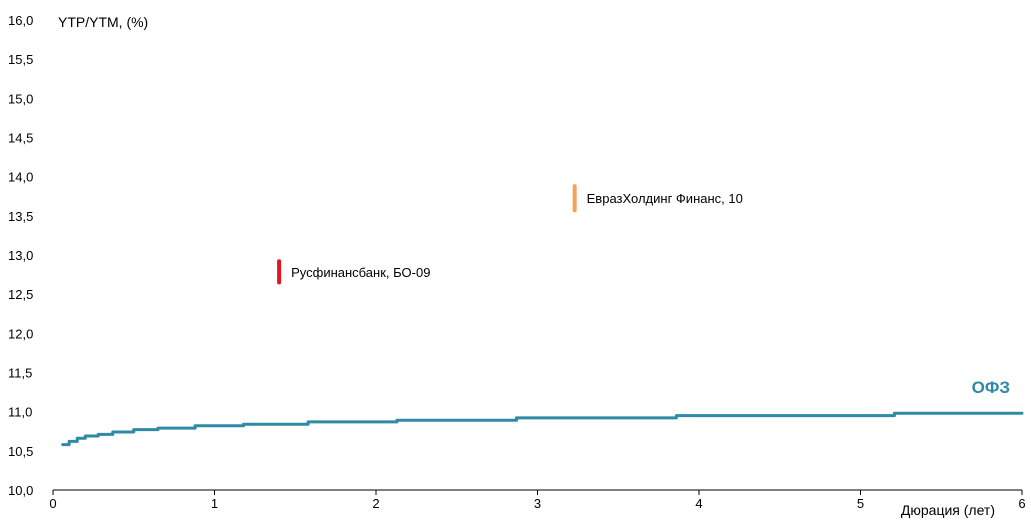 Image resolution: width=1031 pixels, height=524 pixels. I want to click on x-tick-label: 5, so click(860, 503).